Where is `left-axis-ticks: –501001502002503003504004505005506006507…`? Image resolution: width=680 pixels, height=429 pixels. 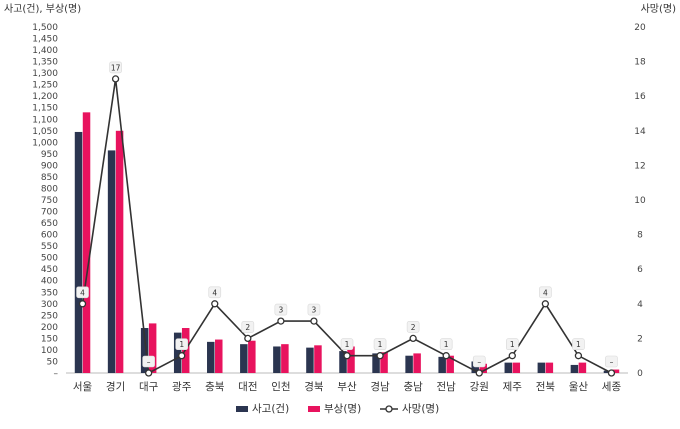
left-axis-ticks: –501001502002503003504004505005506006507… is located at coordinates (45, 201).